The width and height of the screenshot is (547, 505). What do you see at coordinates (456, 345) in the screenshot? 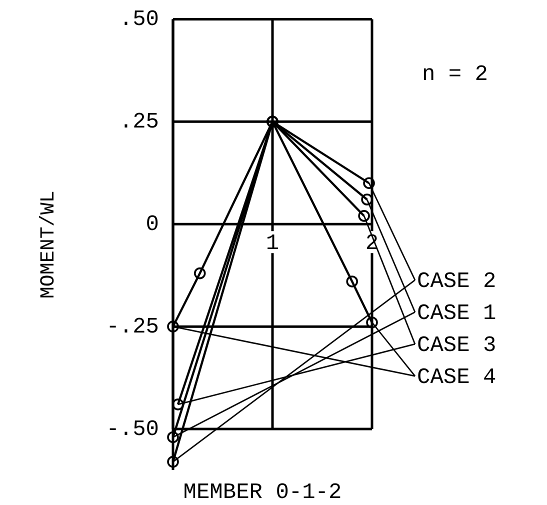
I see `text: CASE 3` at bounding box center [456, 345].